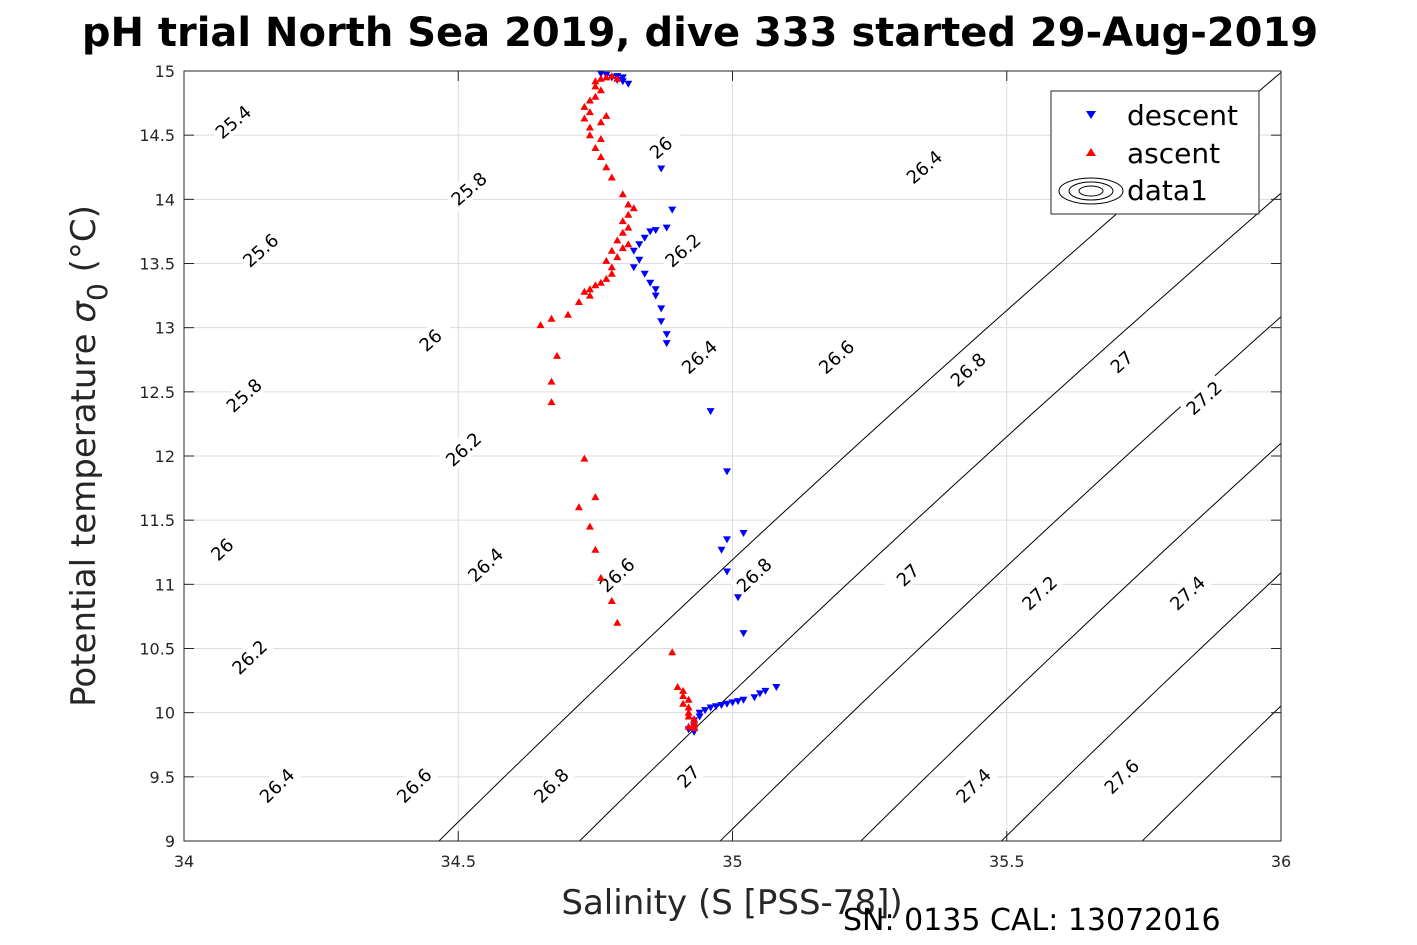 The height and width of the screenshot is (945, 1417). What do you see at coordinates (1281, 861) in the screenshot?
I see `x-tick-label: 36` at bounding box center [1281, 861].